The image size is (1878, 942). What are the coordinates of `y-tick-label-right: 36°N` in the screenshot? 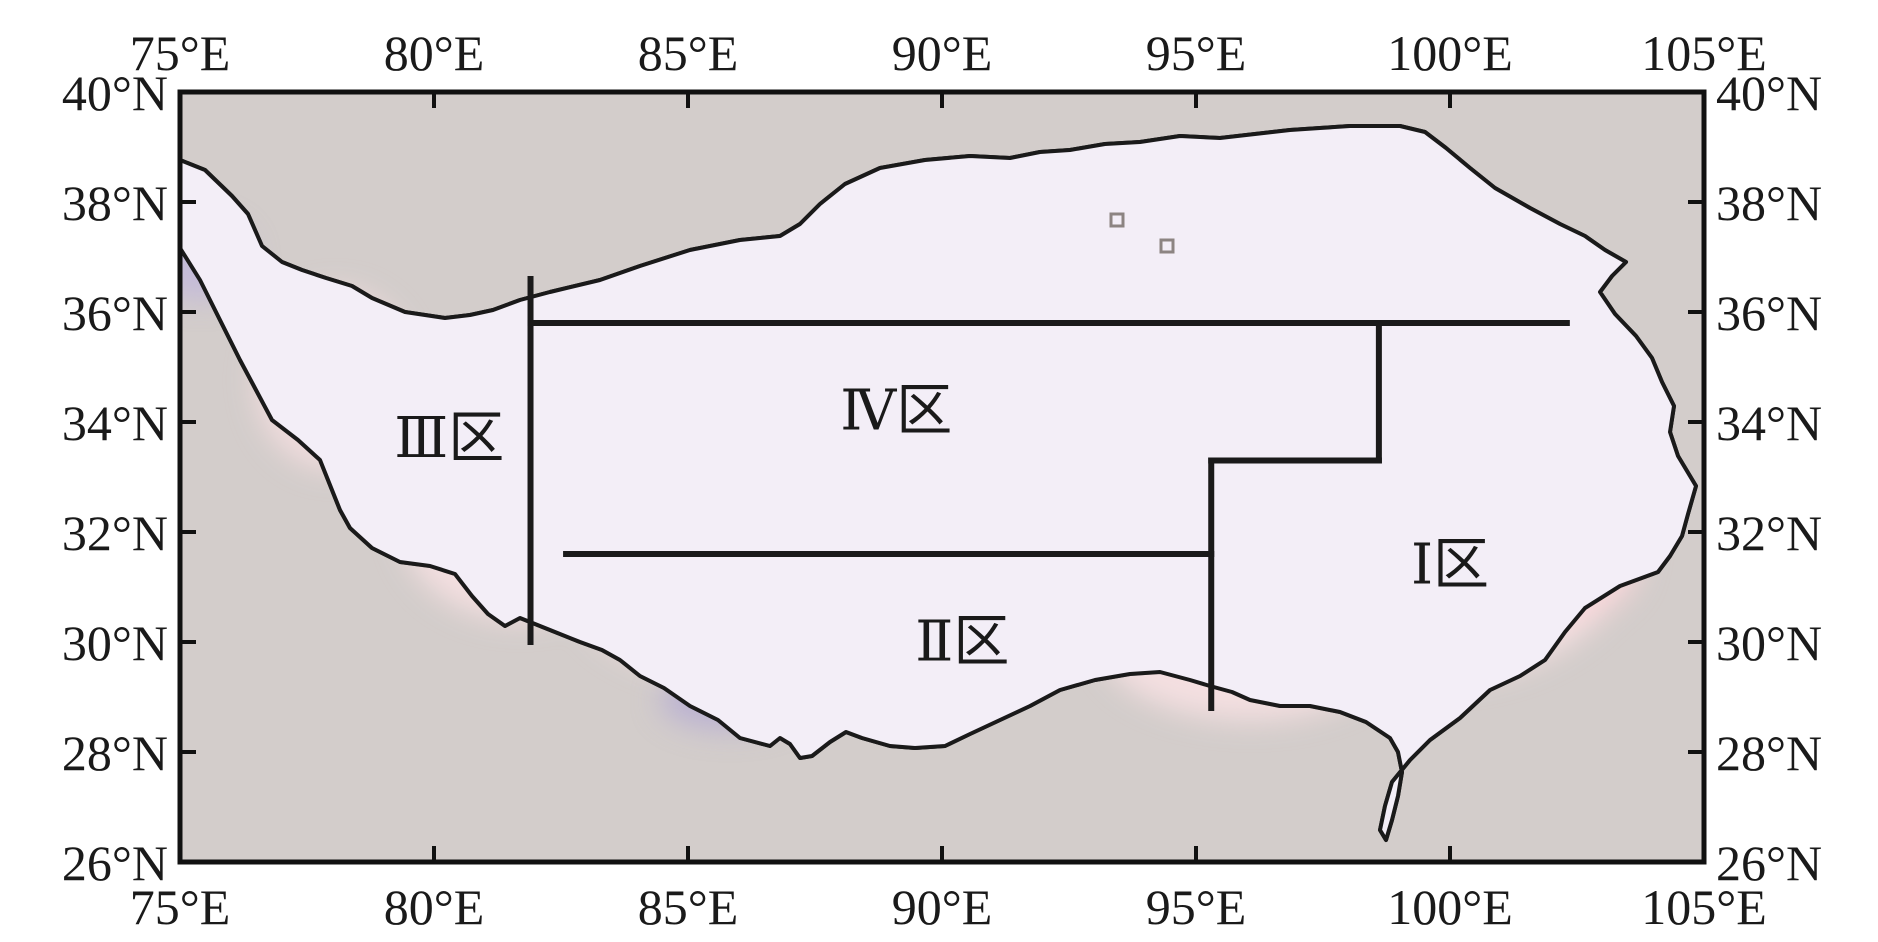 It's located at (1769, 313).